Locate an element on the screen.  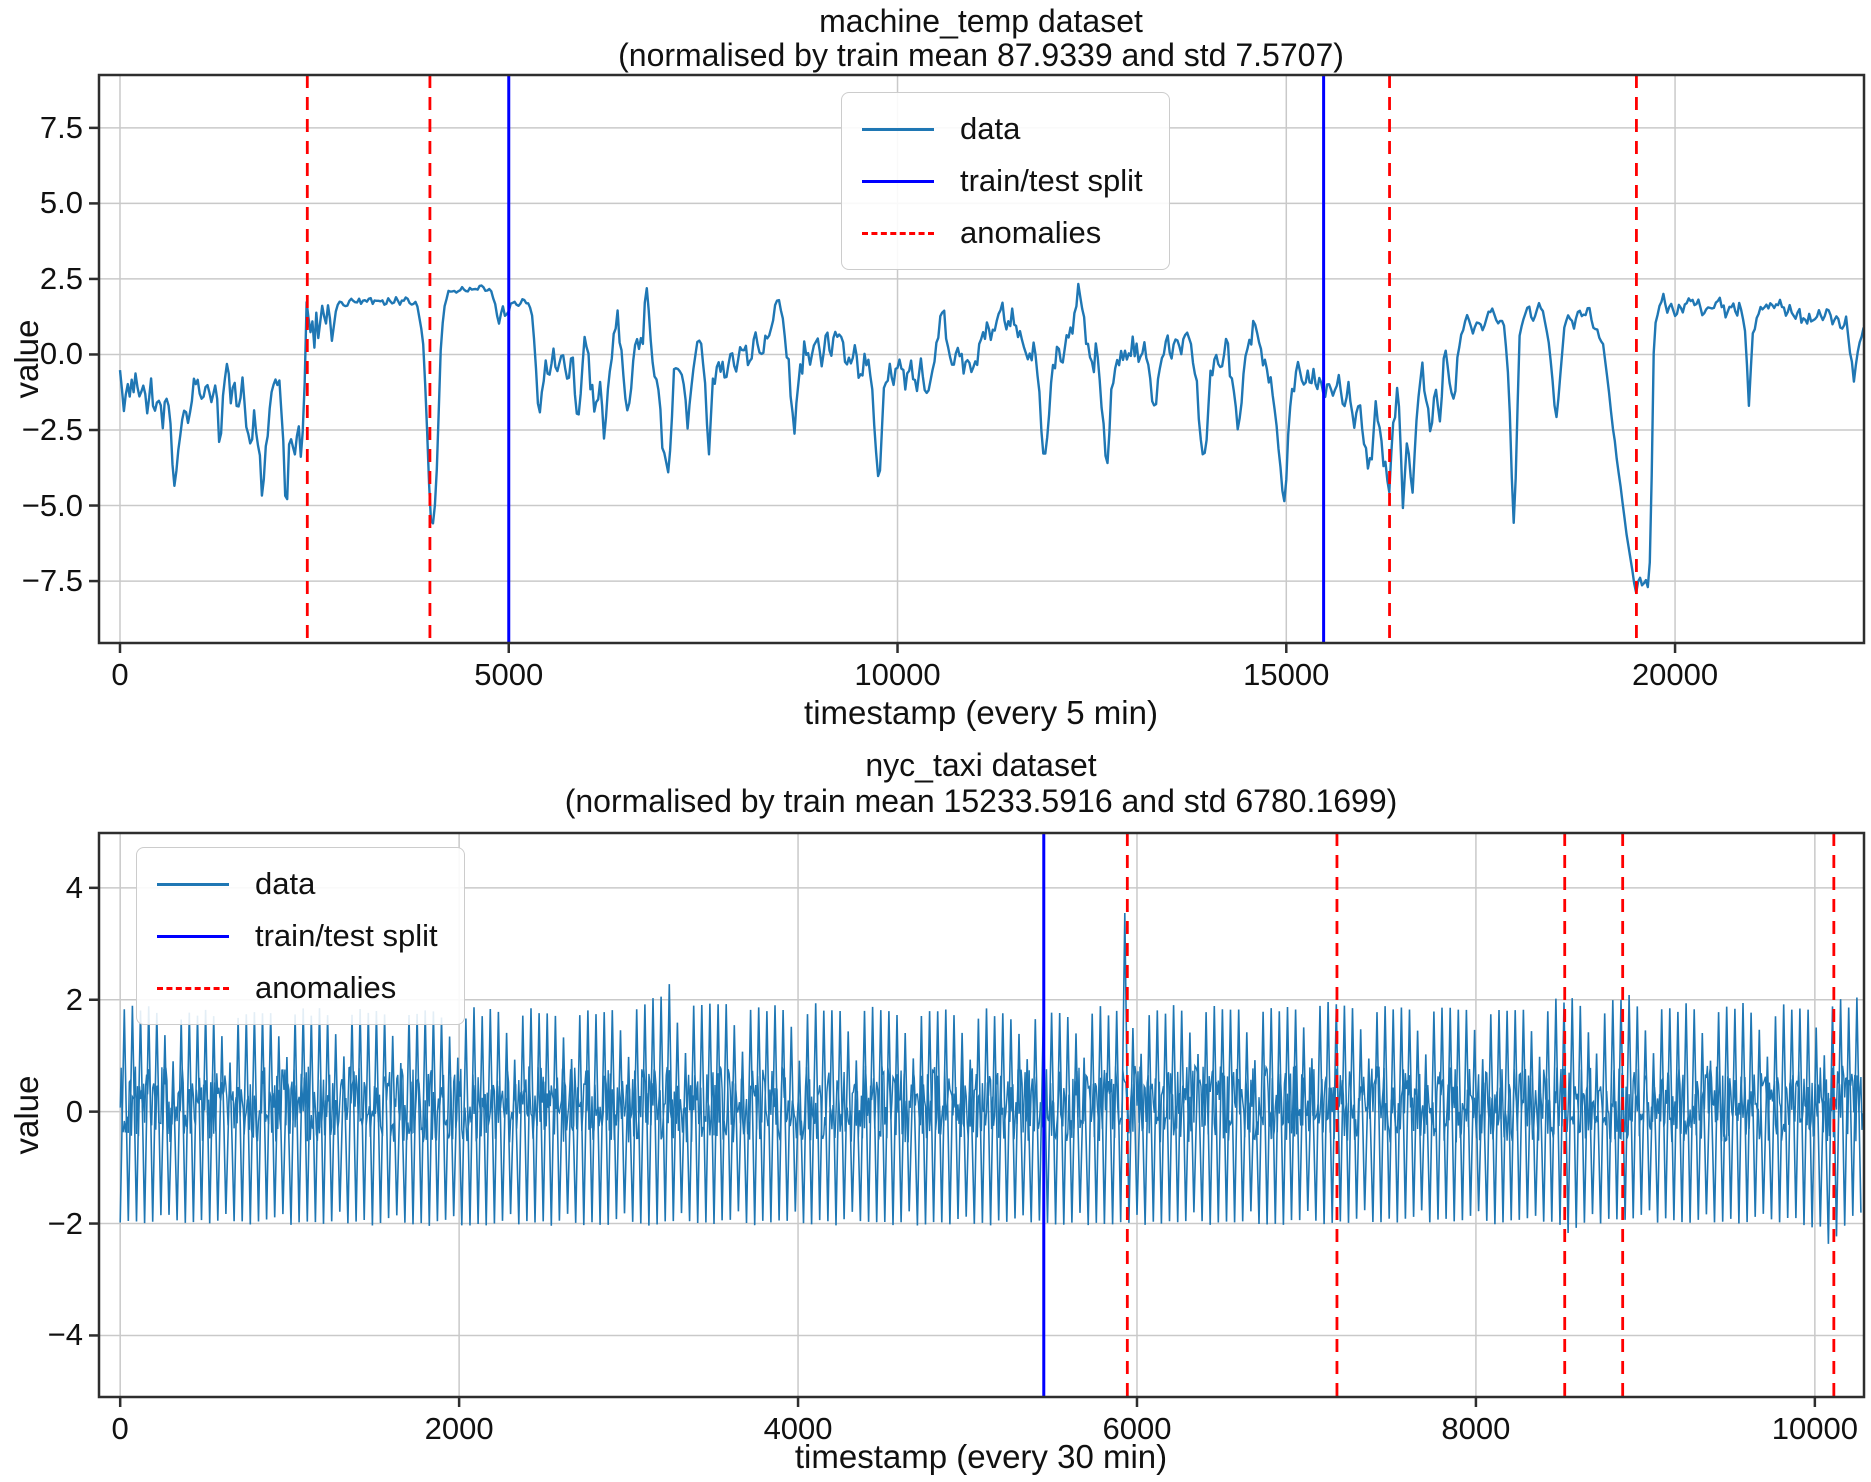
y-tick-label: −4 is located at coordinates (65, 1335).